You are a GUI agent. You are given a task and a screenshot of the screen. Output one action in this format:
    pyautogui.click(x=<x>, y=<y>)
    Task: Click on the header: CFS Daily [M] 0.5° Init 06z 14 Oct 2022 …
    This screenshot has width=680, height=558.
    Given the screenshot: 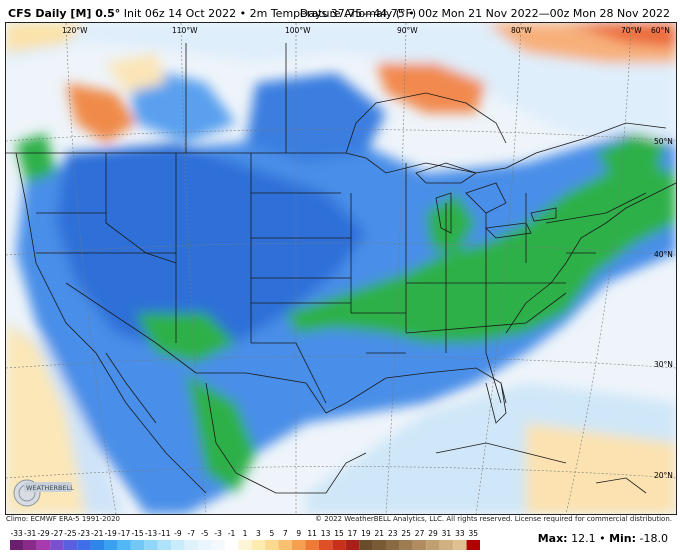 What is the action you would take?
    pyautogui.click(x=340, y=11)
    